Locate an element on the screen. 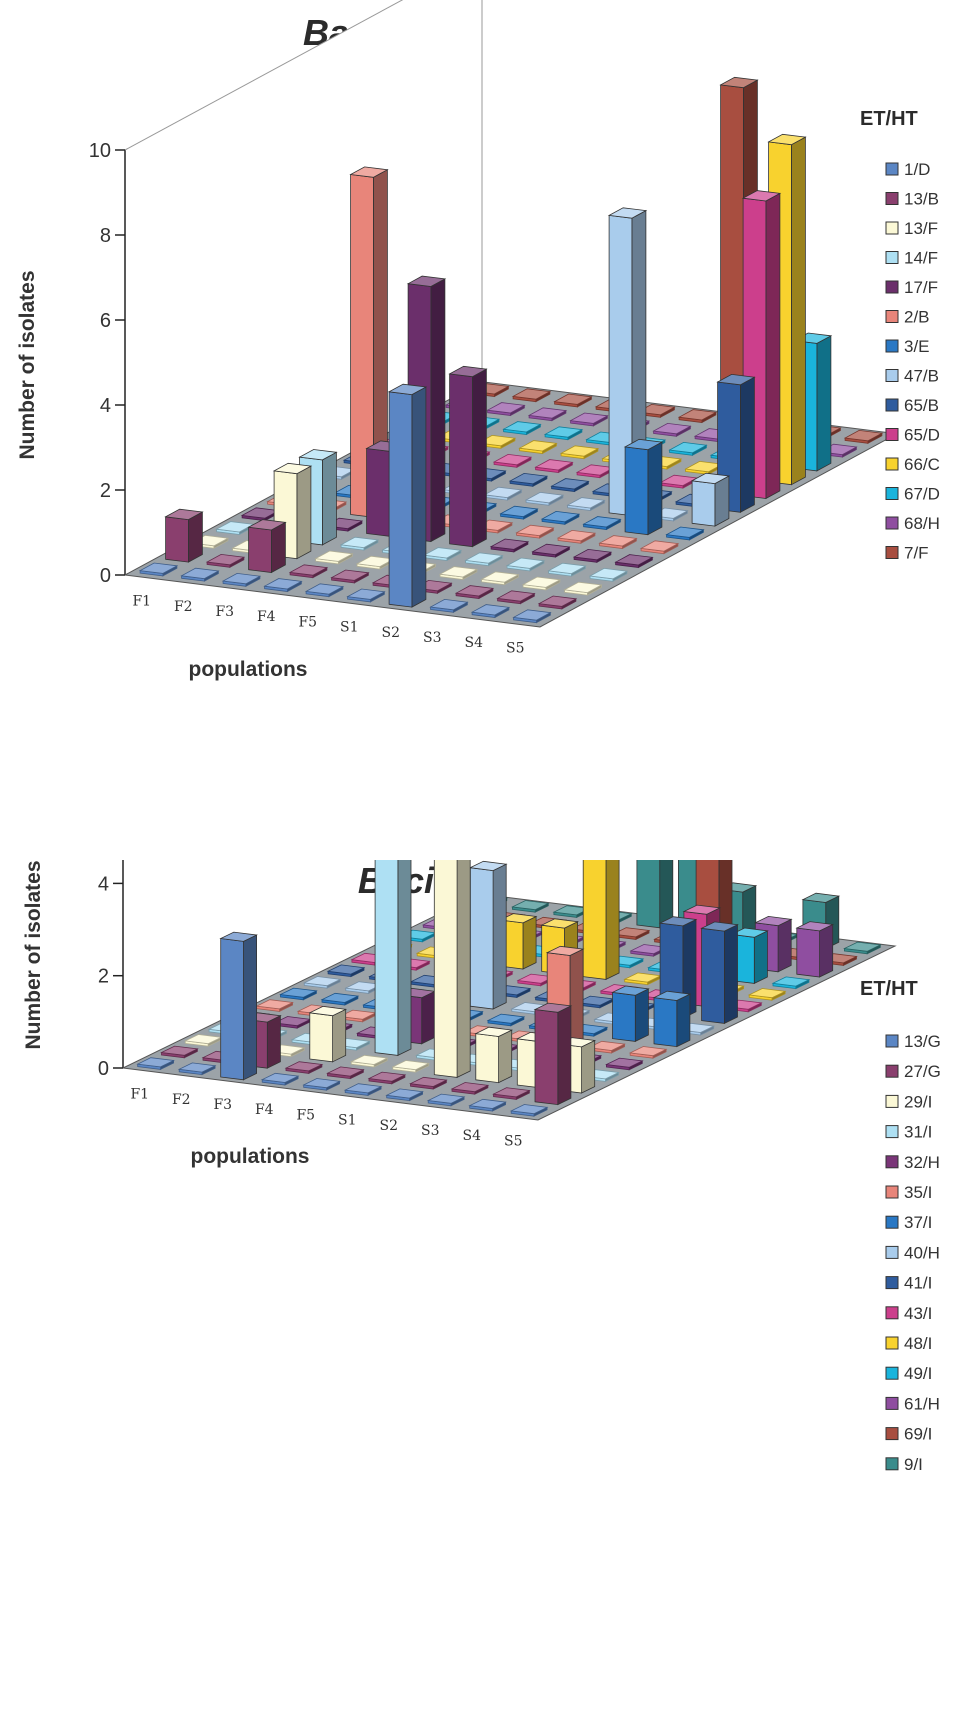  legend-label: 1/D is located at coordinates (917, 169).